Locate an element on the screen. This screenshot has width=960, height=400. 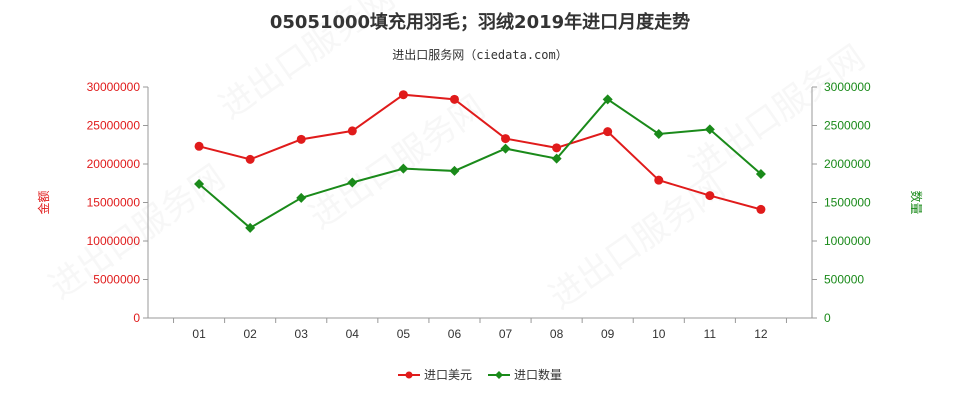
y-right-tick-label: 0 is located at coordinates (827, 318).